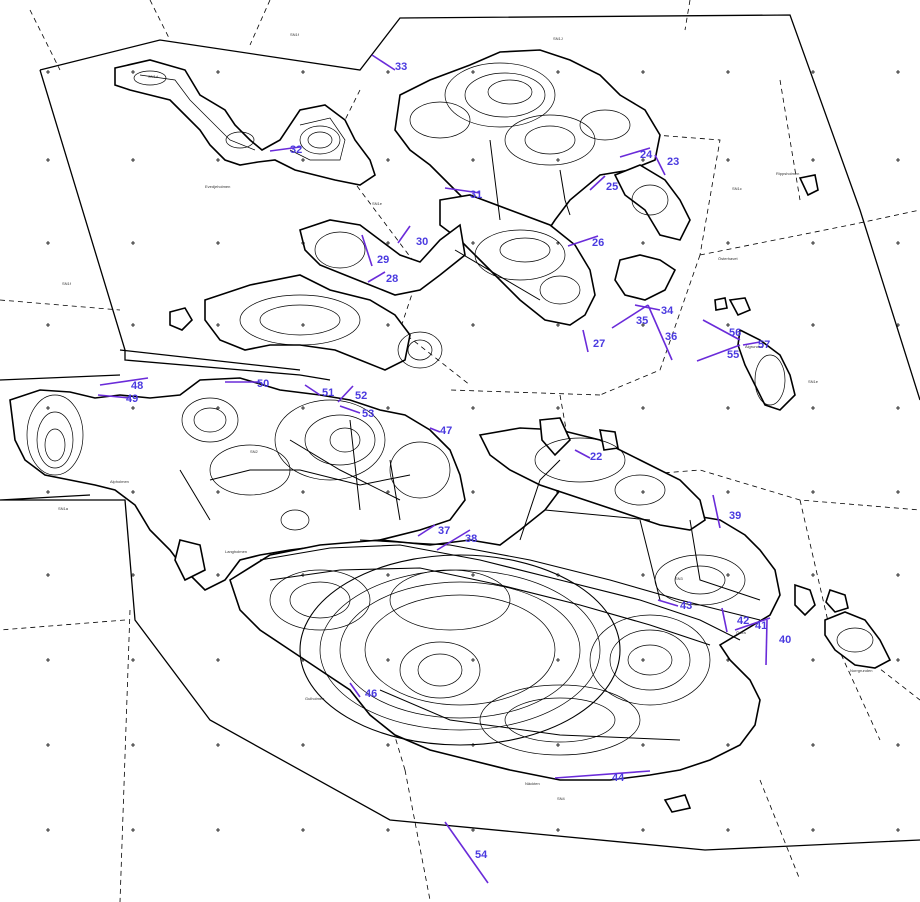 Image resolution: width=920 pixels, height=902 pixels. What do you see at coordinates (741, 632) in the screenshot?
I see `place-orstra: Östra` at bounding box center [741, 632].